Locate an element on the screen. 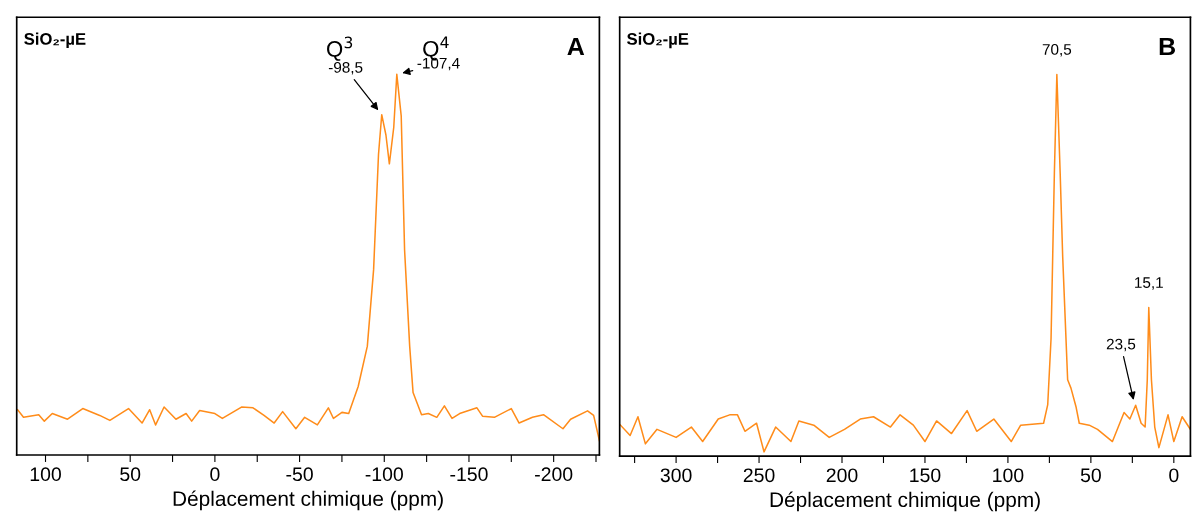  text: B is located at coordinates (1167, 46).